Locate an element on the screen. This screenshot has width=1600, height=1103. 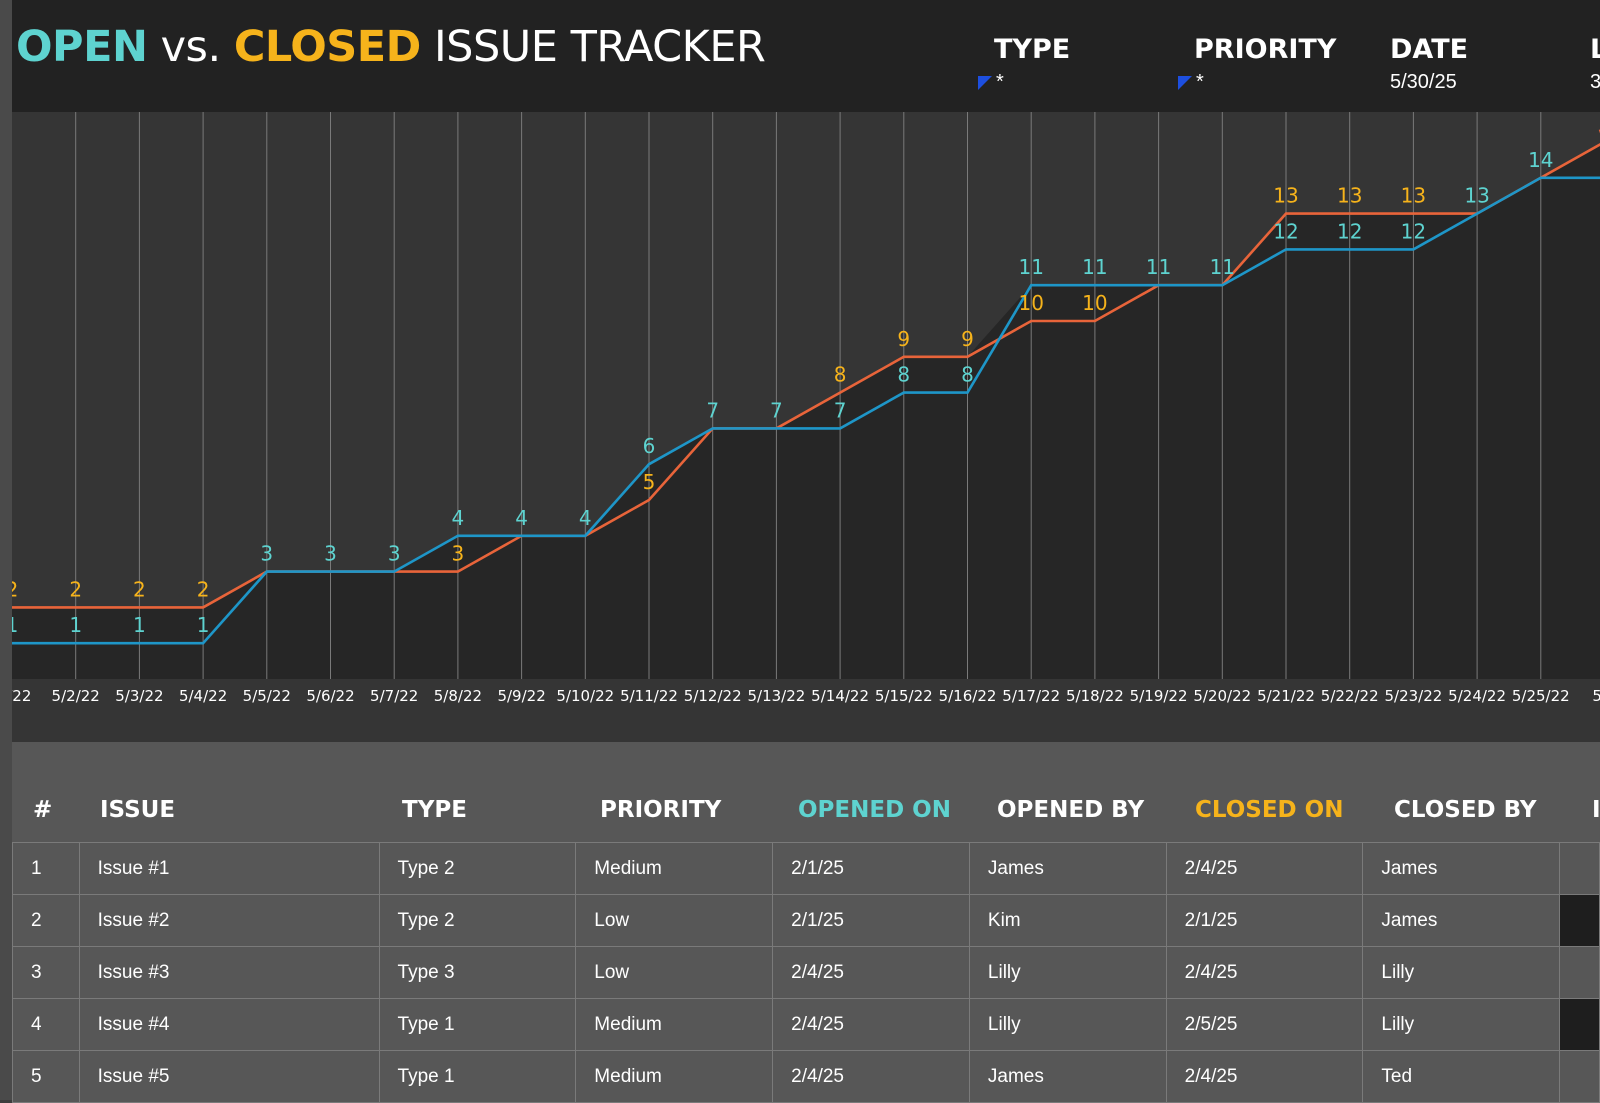
table-row: 2 Issue #2 Type 2 Low 2/1/25 Kim 2/1/25 James is located at coordinates (806, 920).